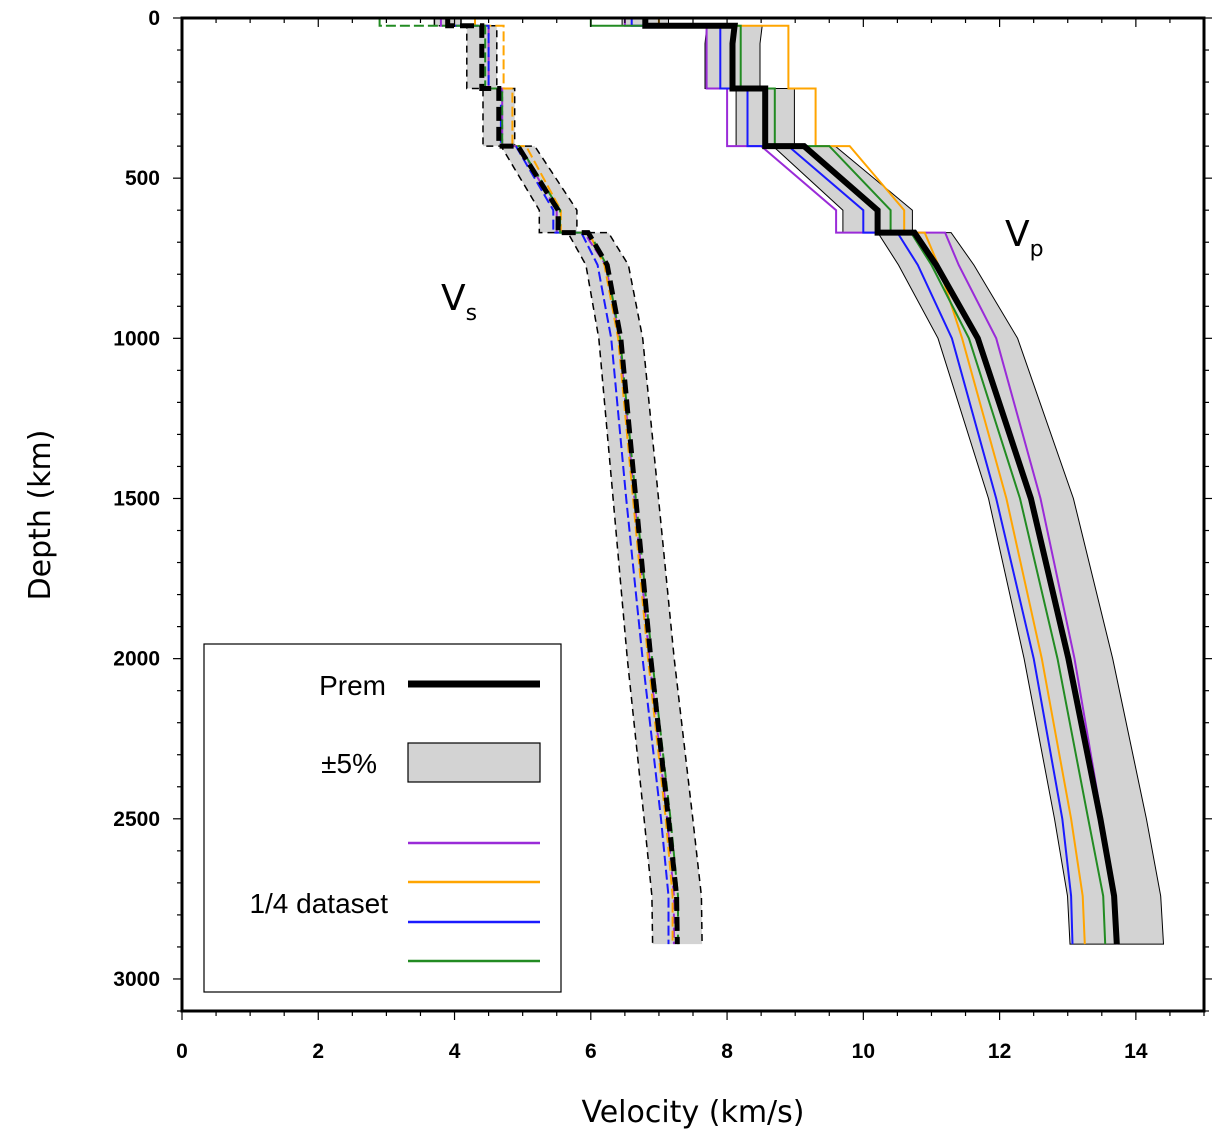 Image resolution: width=1212 pixels, height=1135 pixels. What do you see at coordinates (349, 763) in the screenshot?
I see `legend-band-label: ±5%` at bounding box center [349, 763].